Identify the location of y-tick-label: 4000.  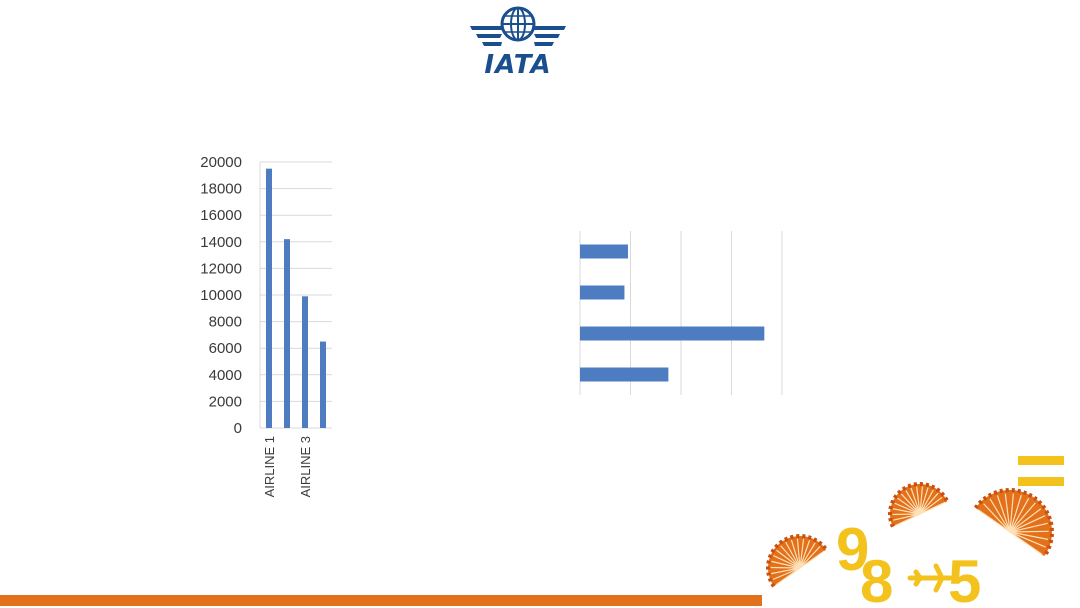
(225, 375).